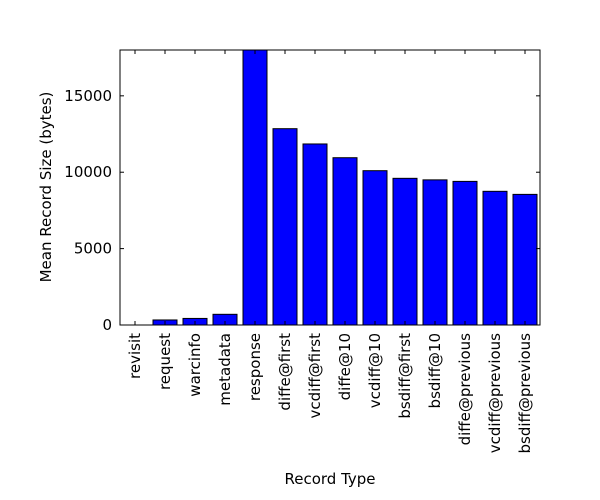 This screenshot has width=600, height=500. Describe the element at coordinates (495, 393) in the screenshot. I see `x-tick-label: vcdiff@previous` at that location.